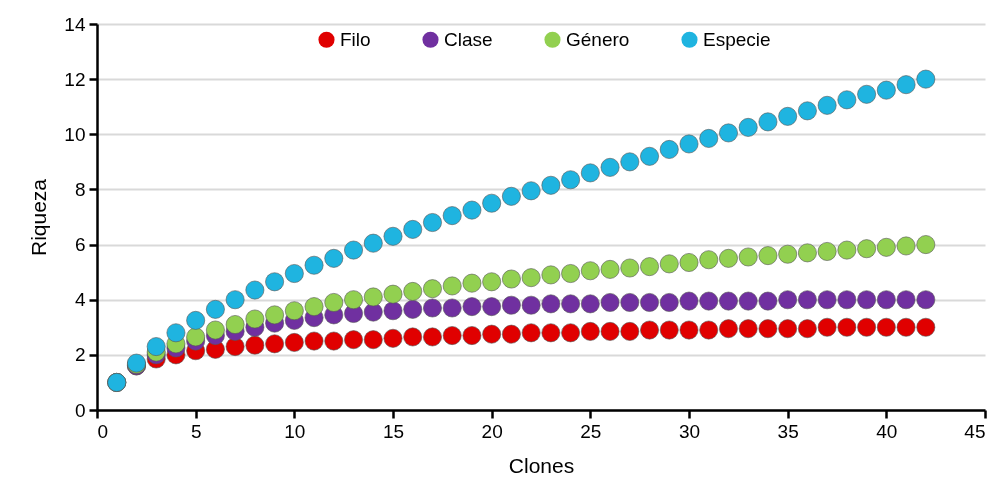 Image resolution: width=1003 pixels, height=497 pixels. I want to click on x-axis-title: Clones, so click(541, 465).